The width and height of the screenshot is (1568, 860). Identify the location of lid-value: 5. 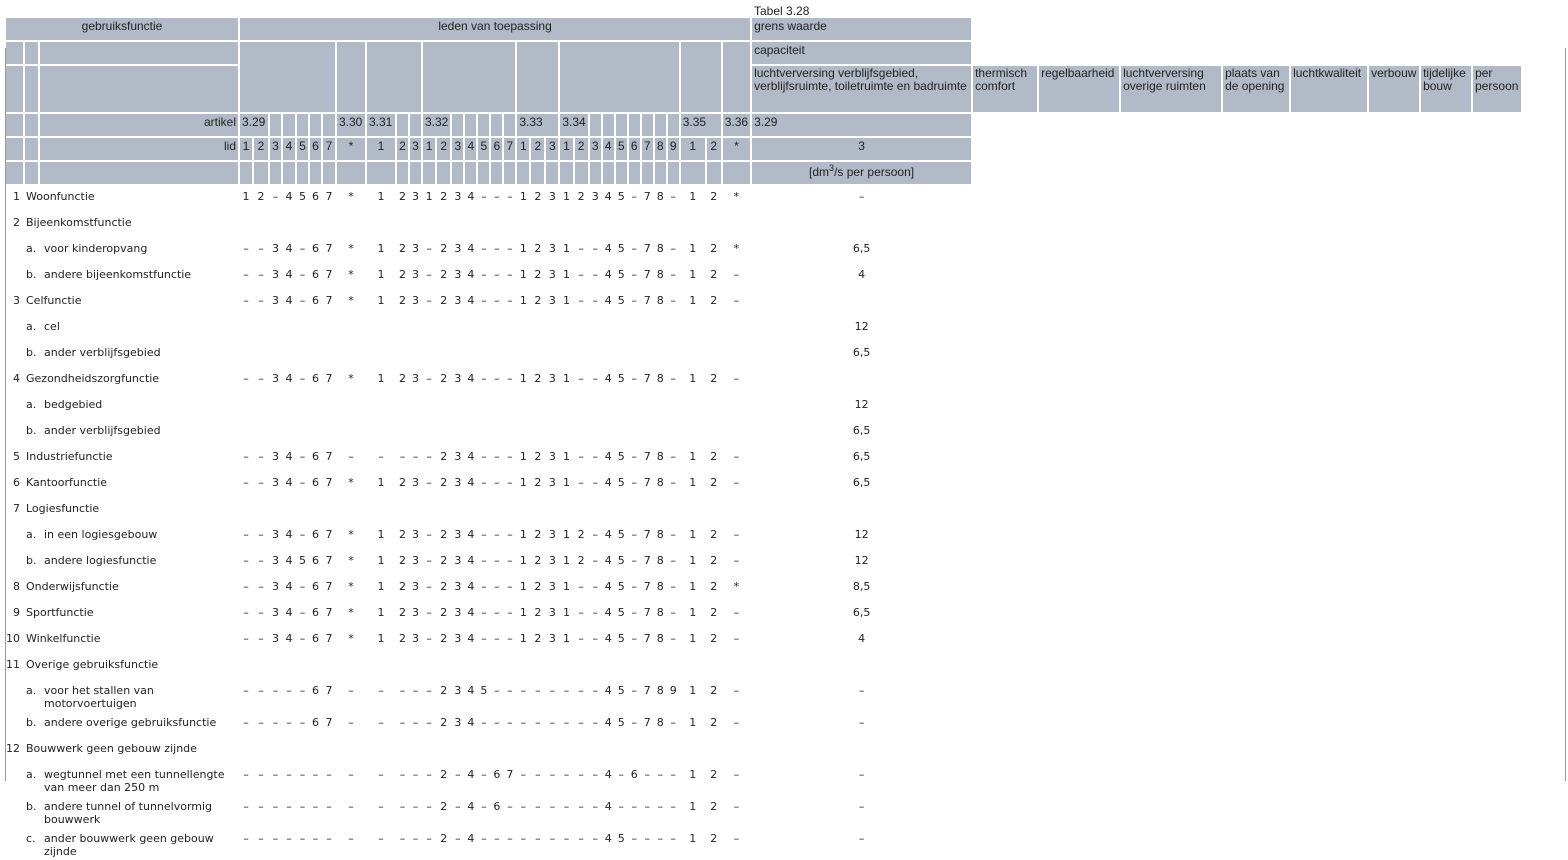
(621, 638).